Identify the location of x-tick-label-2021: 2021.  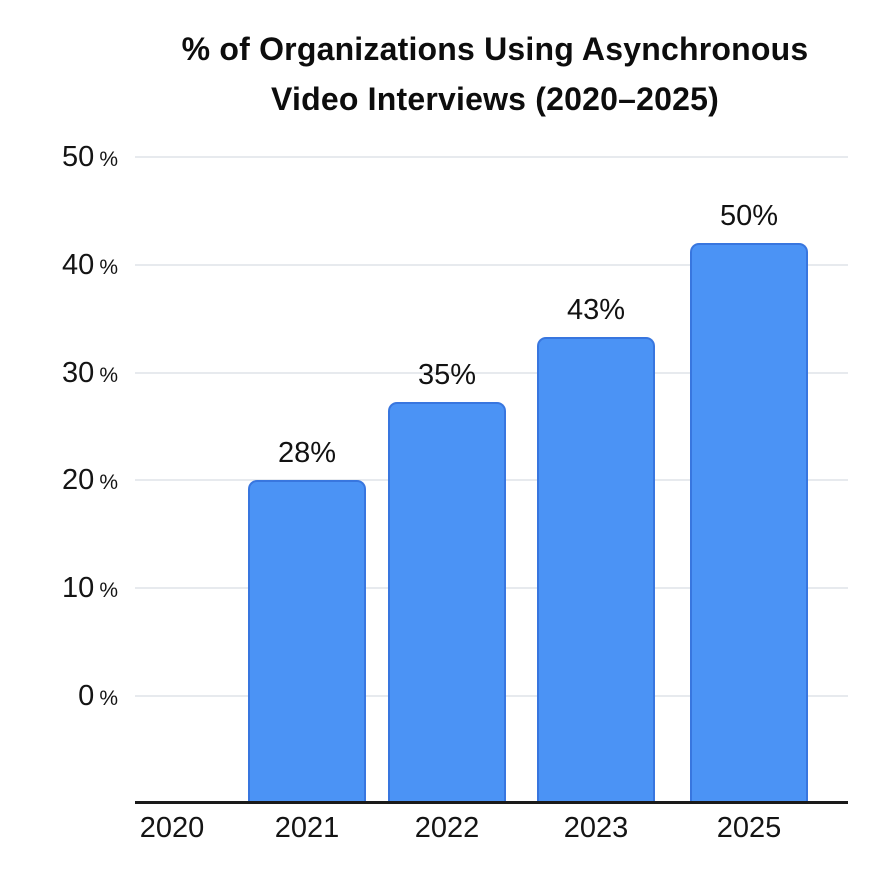
(307, 828).